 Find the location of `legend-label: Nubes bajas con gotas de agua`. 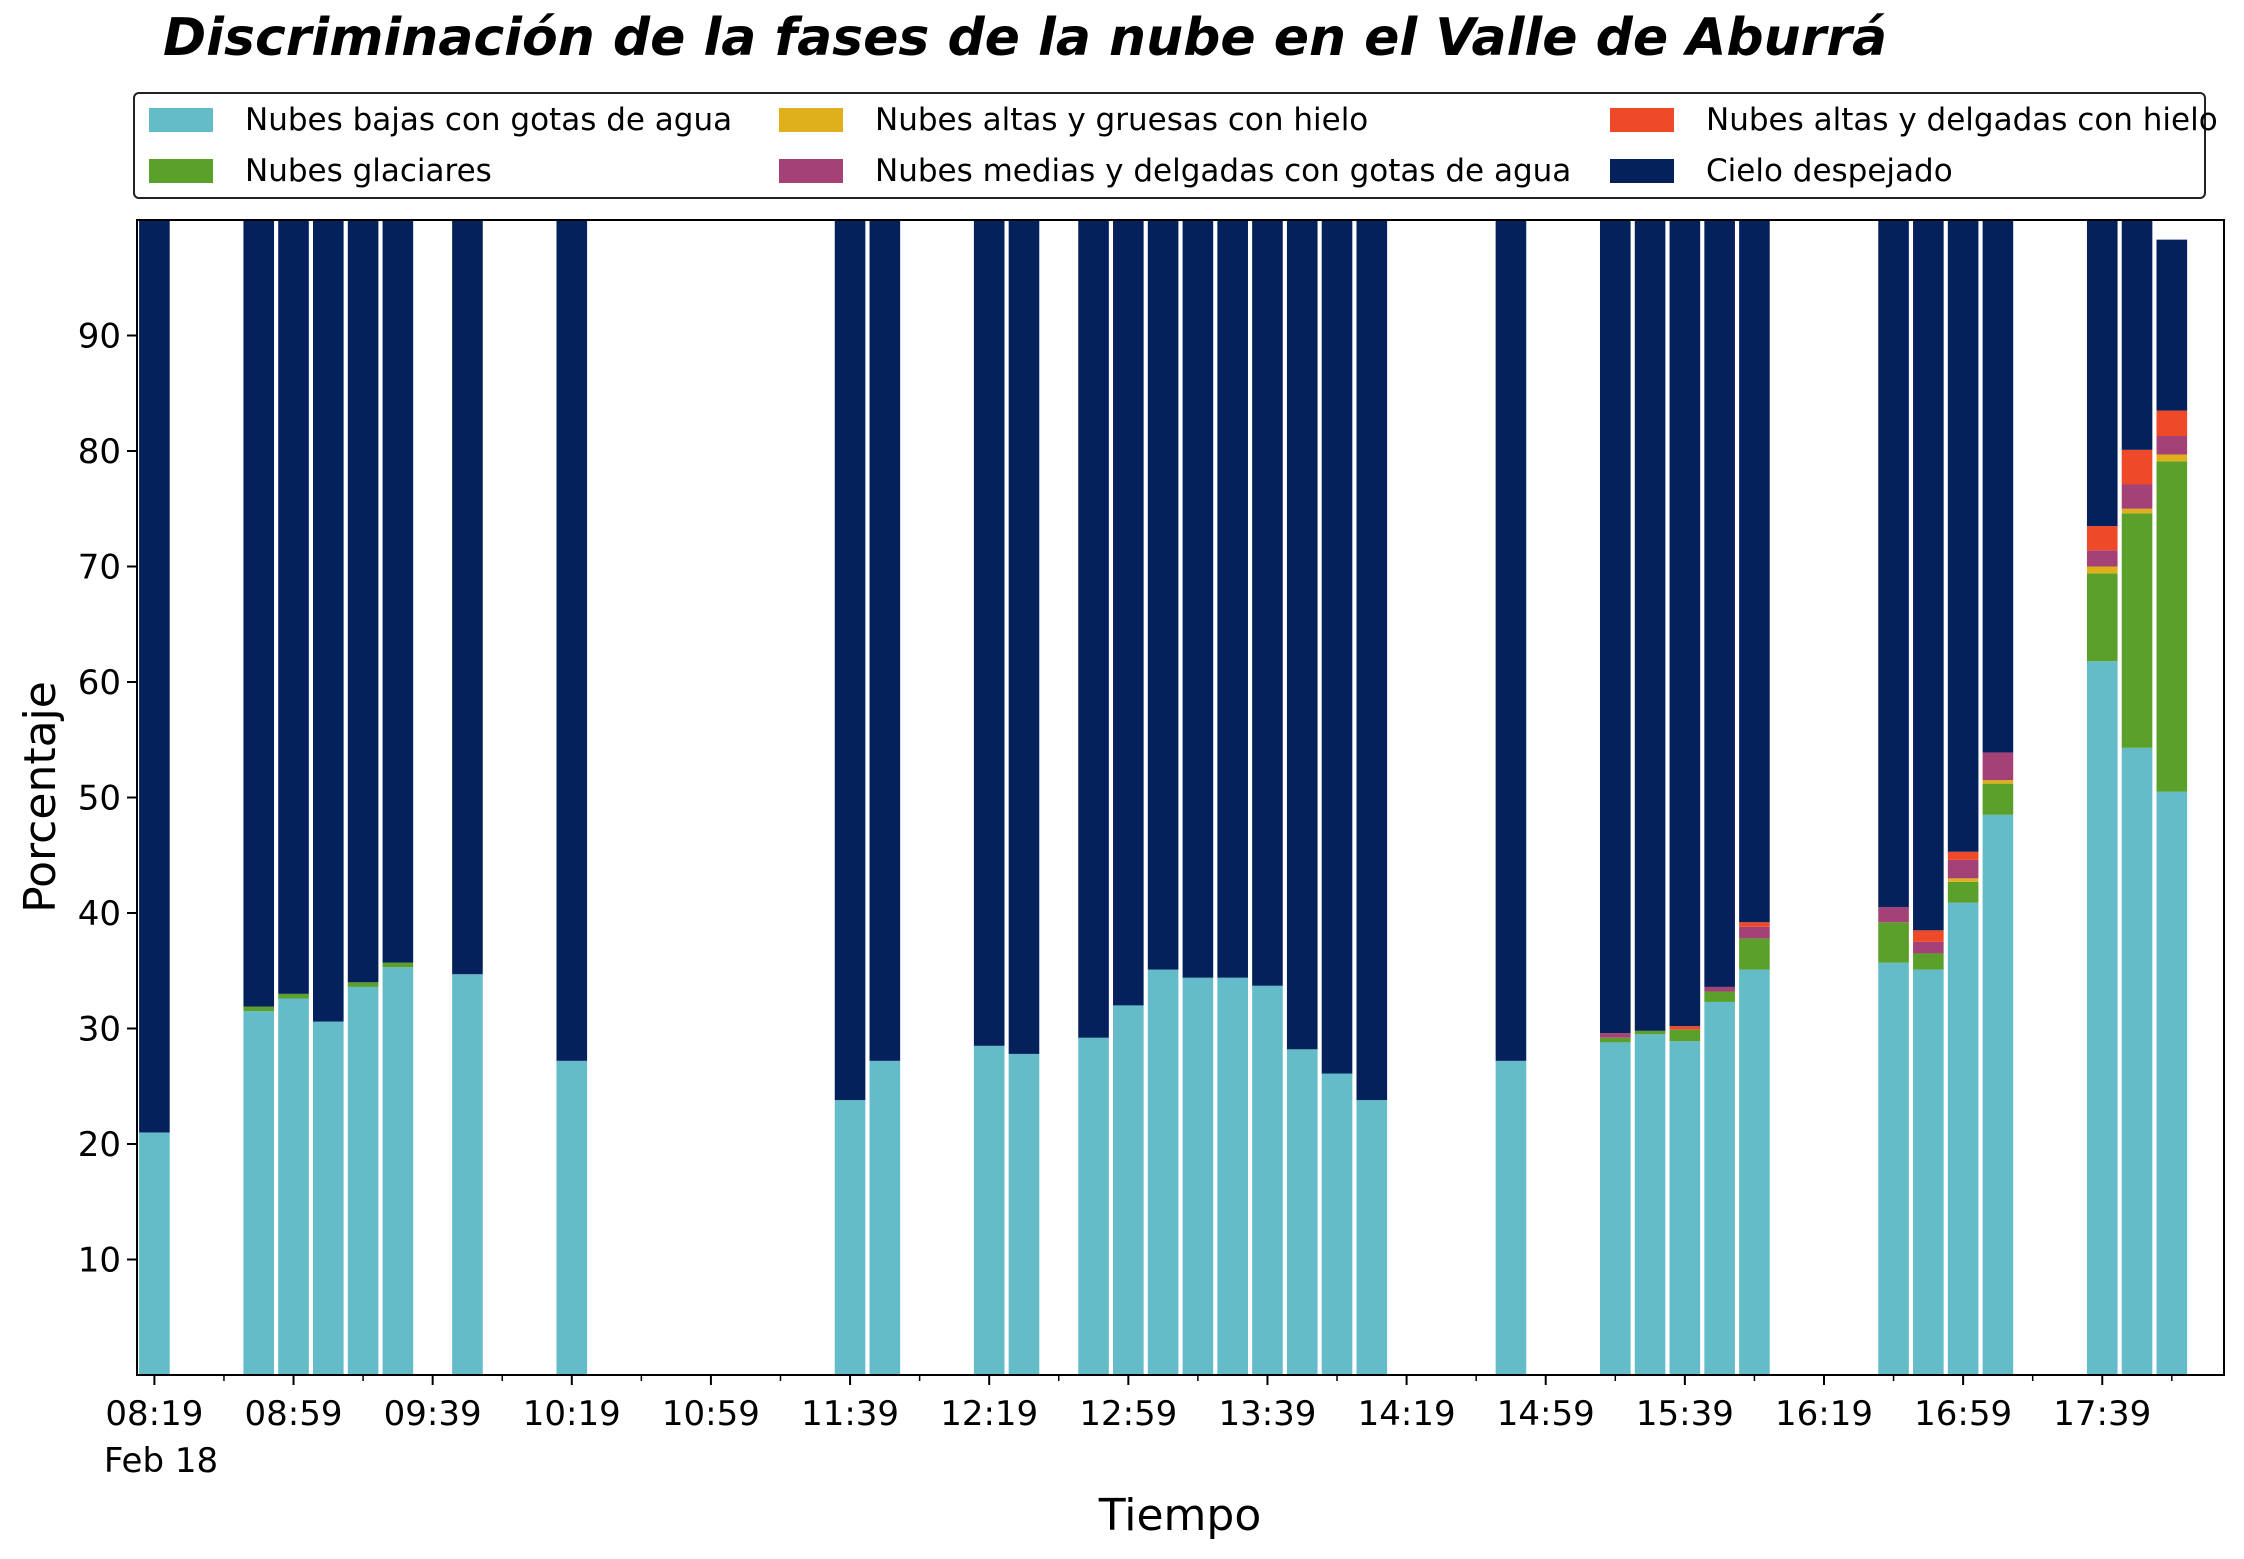

legend-label: Nubes bajas con gotas de agua is located at coordinates (489, 120).